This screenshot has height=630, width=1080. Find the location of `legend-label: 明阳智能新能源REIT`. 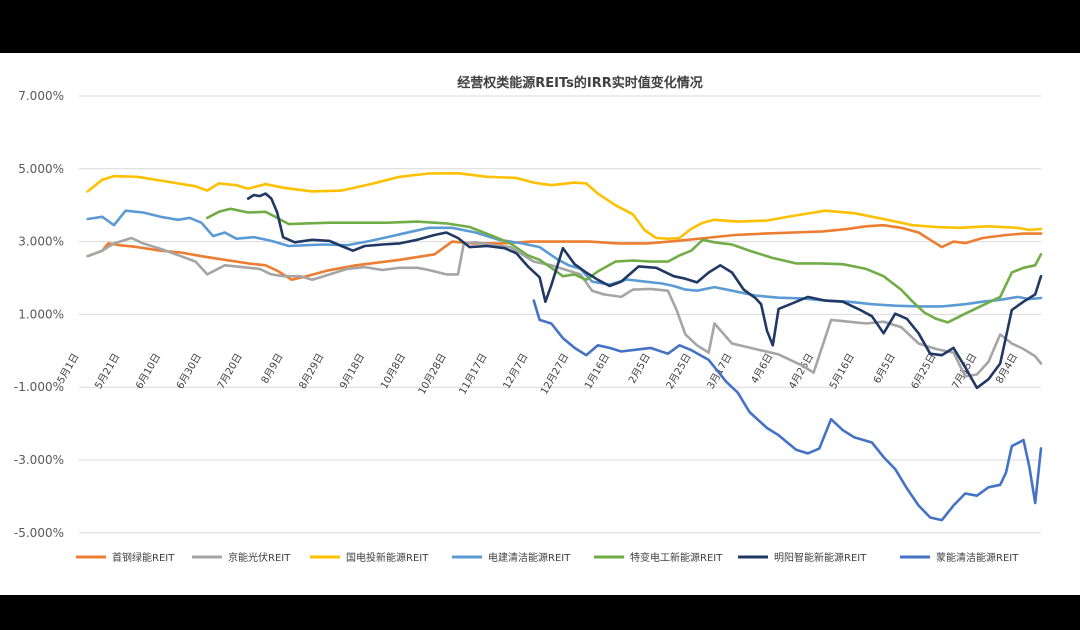

legend-label: 明阳智能新能源REIT is located at coordinates (820, 557).